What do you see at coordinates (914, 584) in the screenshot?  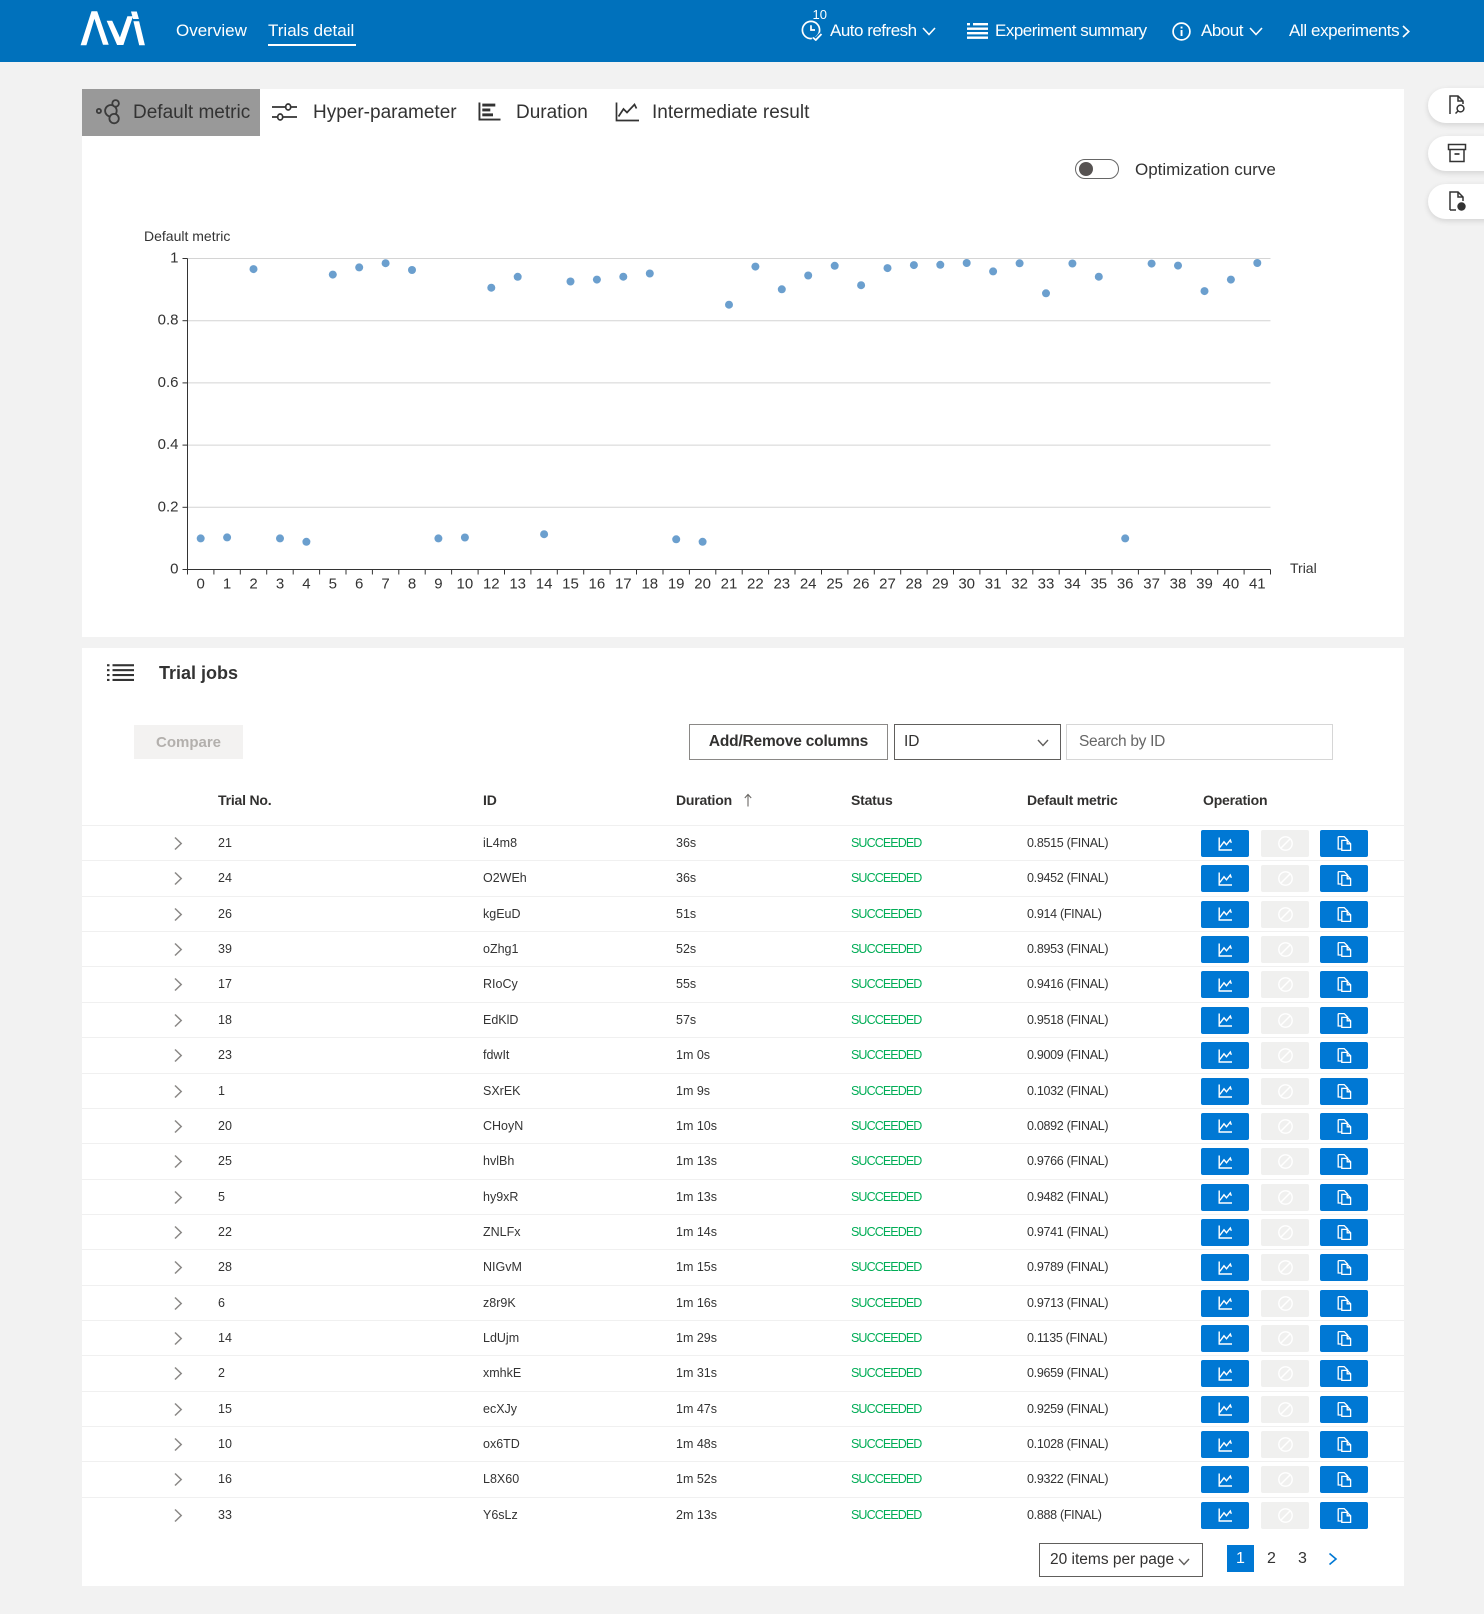 I see `svg-text: 28` at bounding box center [914, 584].